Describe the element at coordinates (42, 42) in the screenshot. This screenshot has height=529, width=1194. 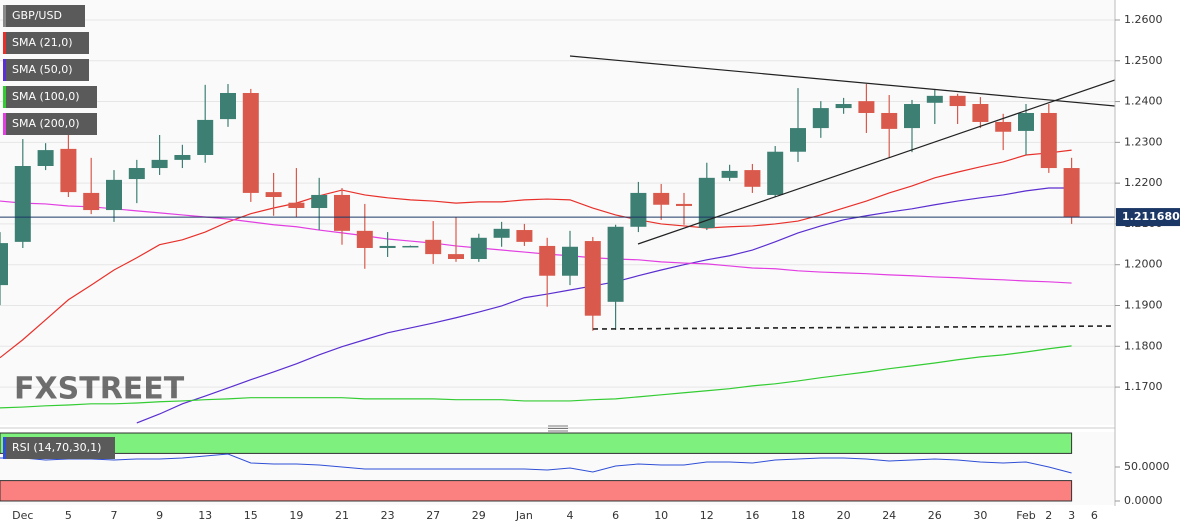
I see `legend-label: SMA (21,0)` at that location.